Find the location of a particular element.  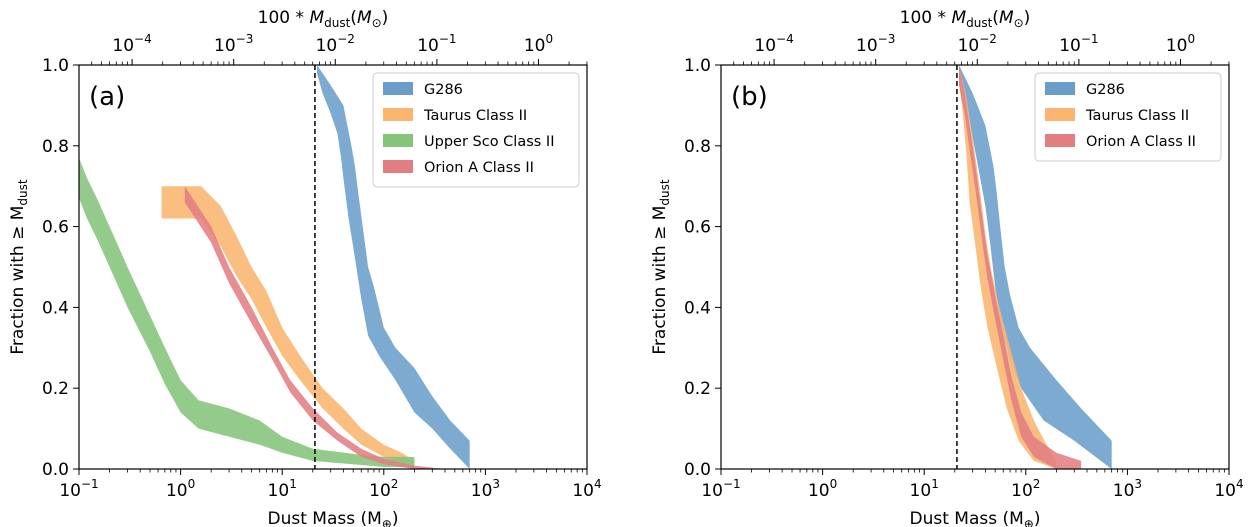

legend: G286 Taurus Class II Orion A Class II is located at coordinates (1128, 117).